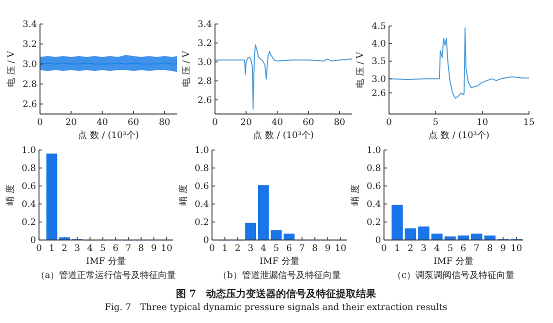  I want to click on text: （b）管道泄漏信号及特征向量, so click(279, 275).